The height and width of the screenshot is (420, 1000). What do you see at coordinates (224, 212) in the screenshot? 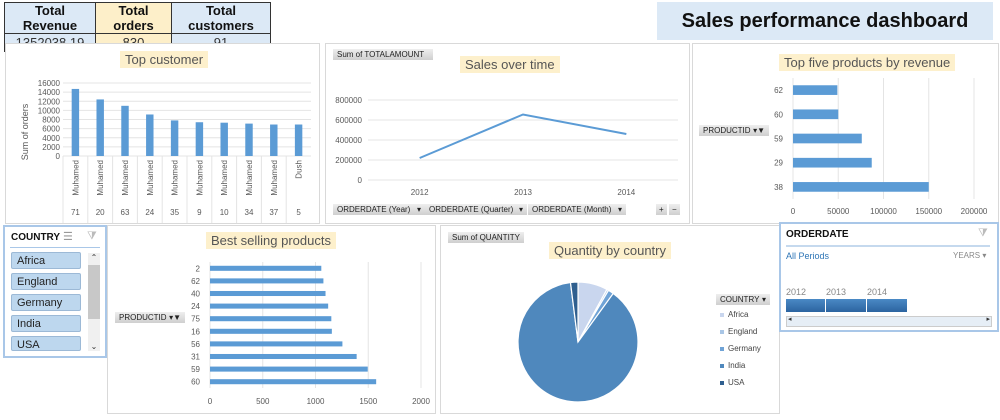
I see `category-id-label: 10` at bounding box center [224, 212].